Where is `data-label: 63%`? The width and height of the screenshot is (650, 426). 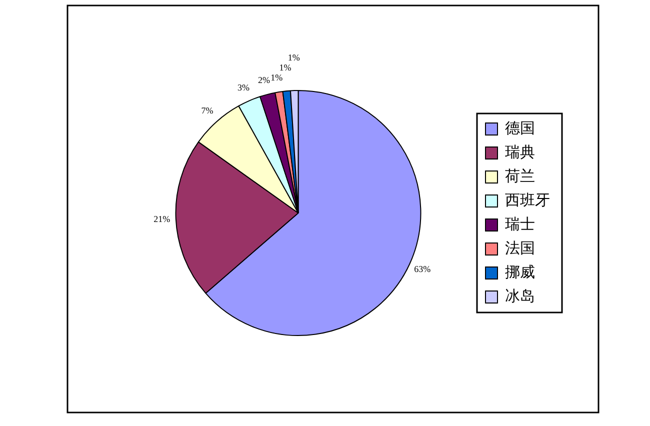
data-label: 63% is located at coordinates (423, 269).